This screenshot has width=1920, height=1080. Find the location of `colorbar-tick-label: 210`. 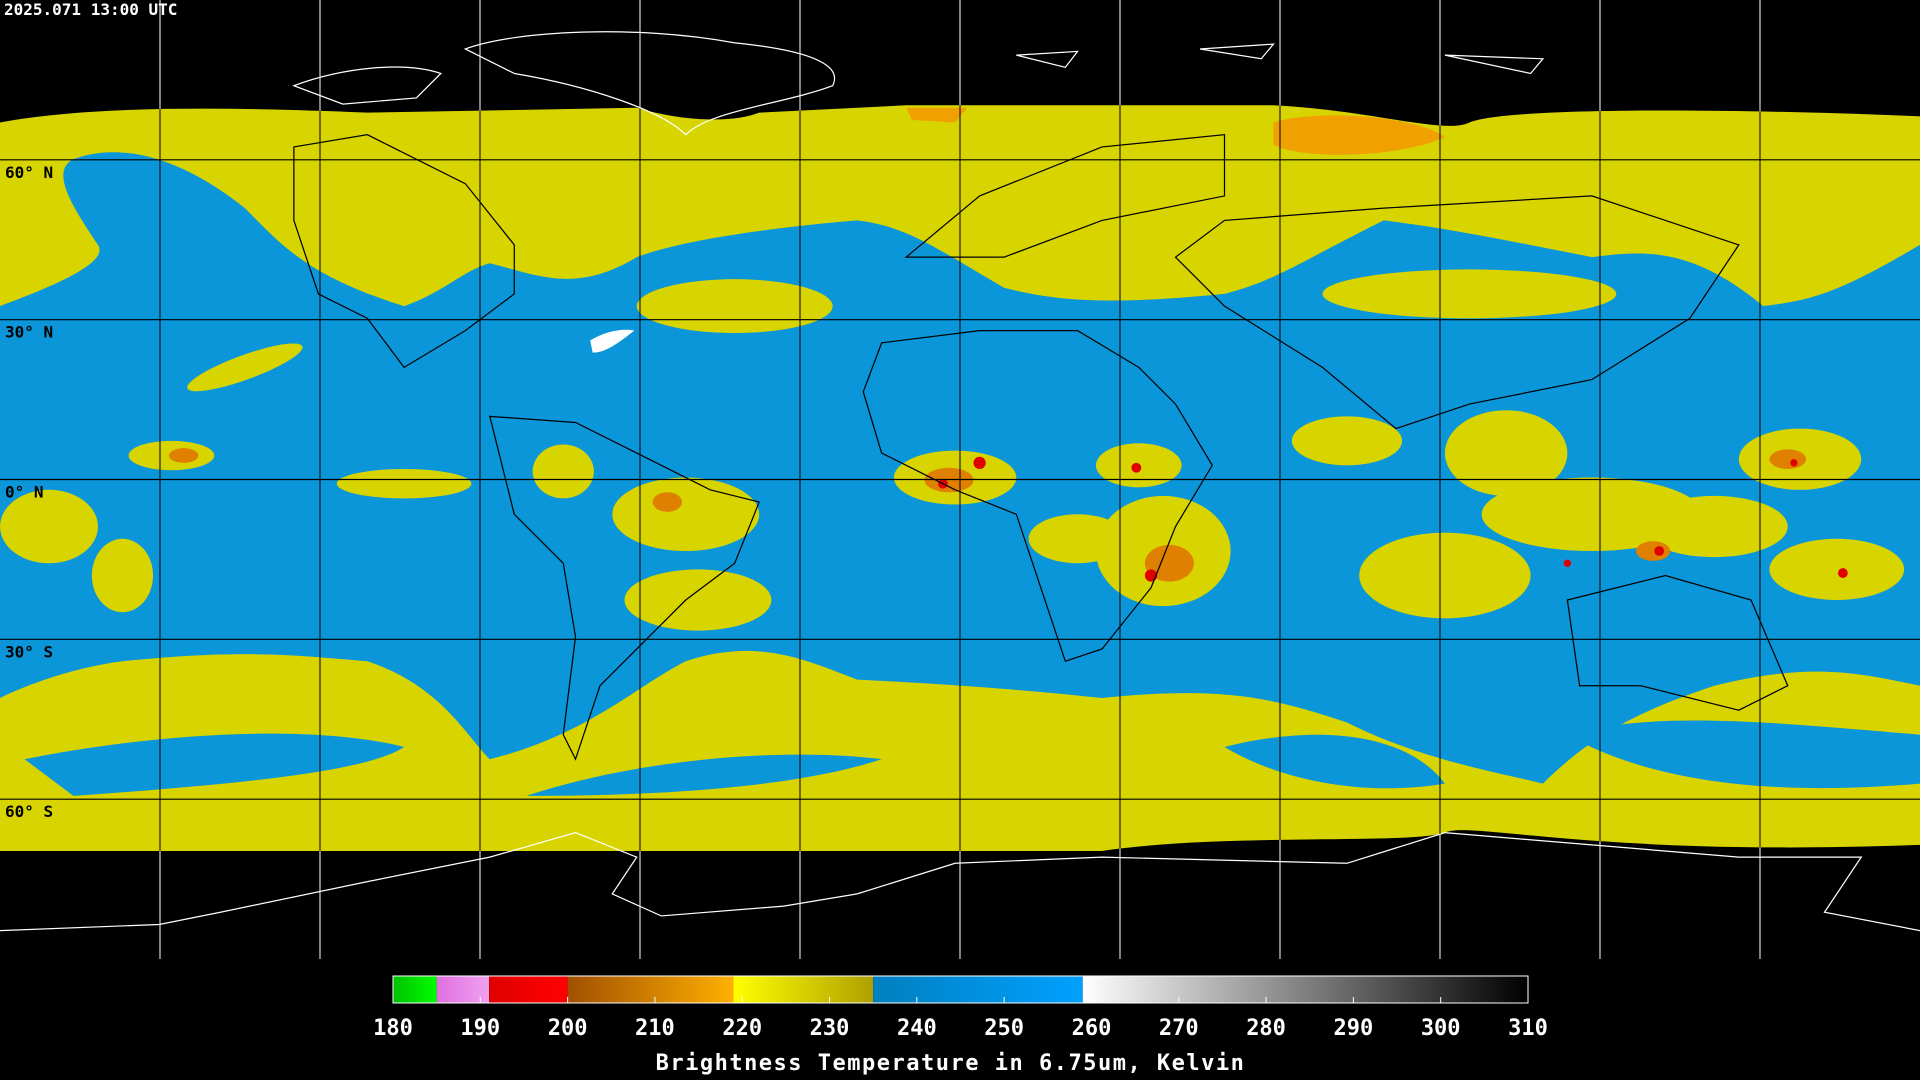

colorbar-tick-label: 210 is located at coordinates (655, 1028).